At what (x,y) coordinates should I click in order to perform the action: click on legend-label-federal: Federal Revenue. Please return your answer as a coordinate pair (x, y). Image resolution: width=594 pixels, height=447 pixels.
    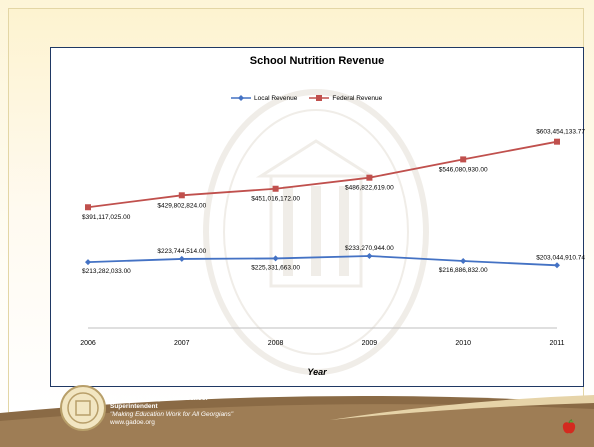
    Looking at the image, I should click on (357, 98).